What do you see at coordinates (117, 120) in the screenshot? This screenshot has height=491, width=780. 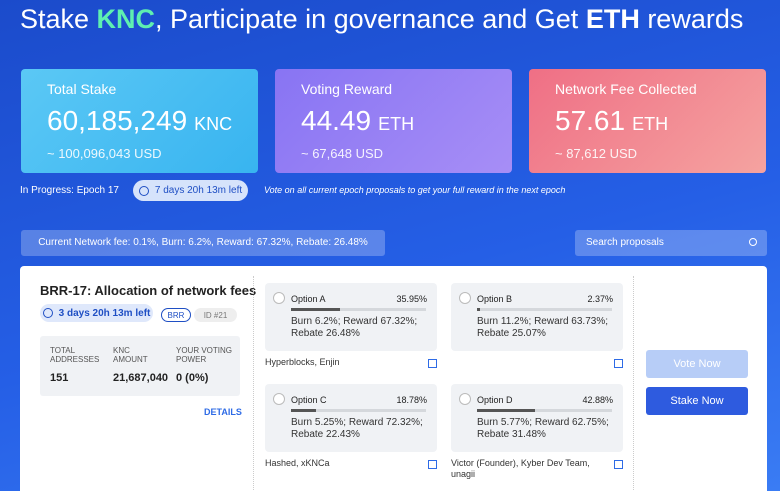 I see `stat-number: 60,185,249` at bounding box center [117, 120].